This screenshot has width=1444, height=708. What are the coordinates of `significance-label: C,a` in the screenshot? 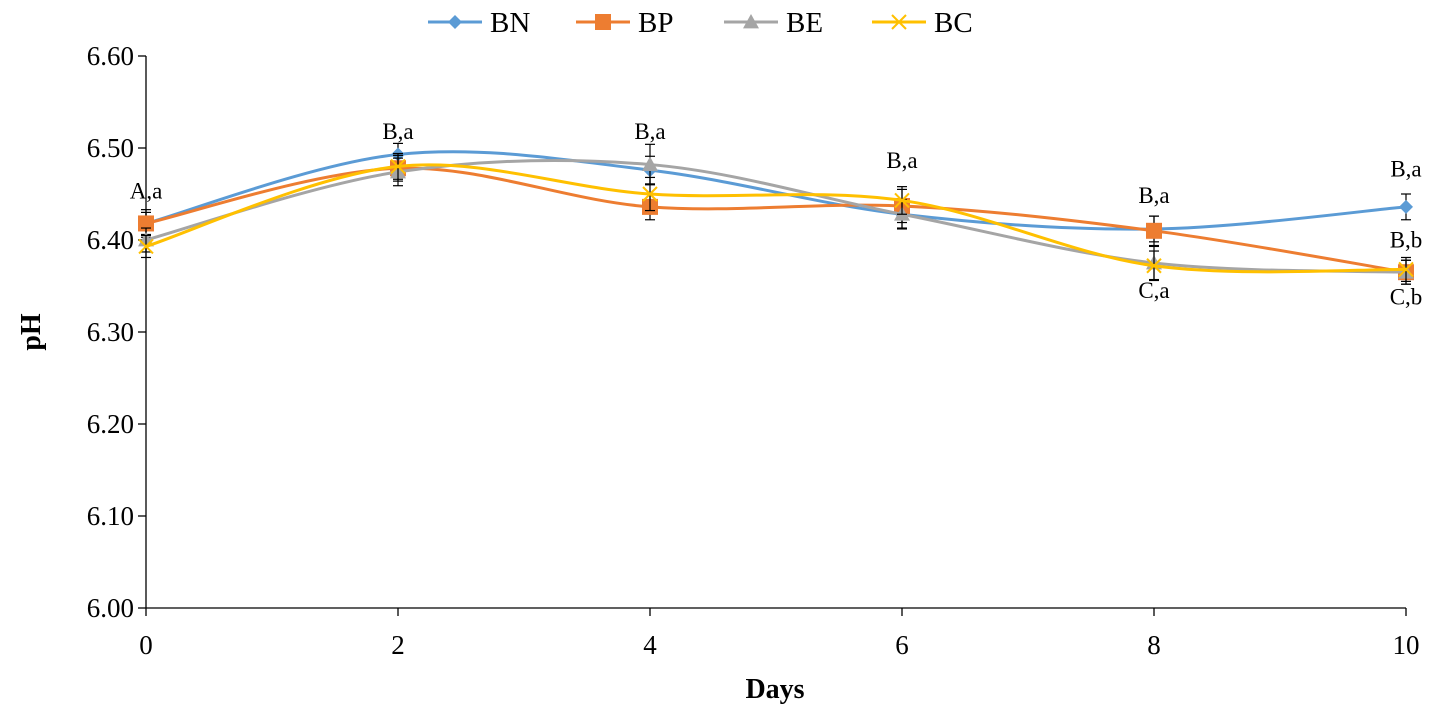 It's located at (1153, 290).